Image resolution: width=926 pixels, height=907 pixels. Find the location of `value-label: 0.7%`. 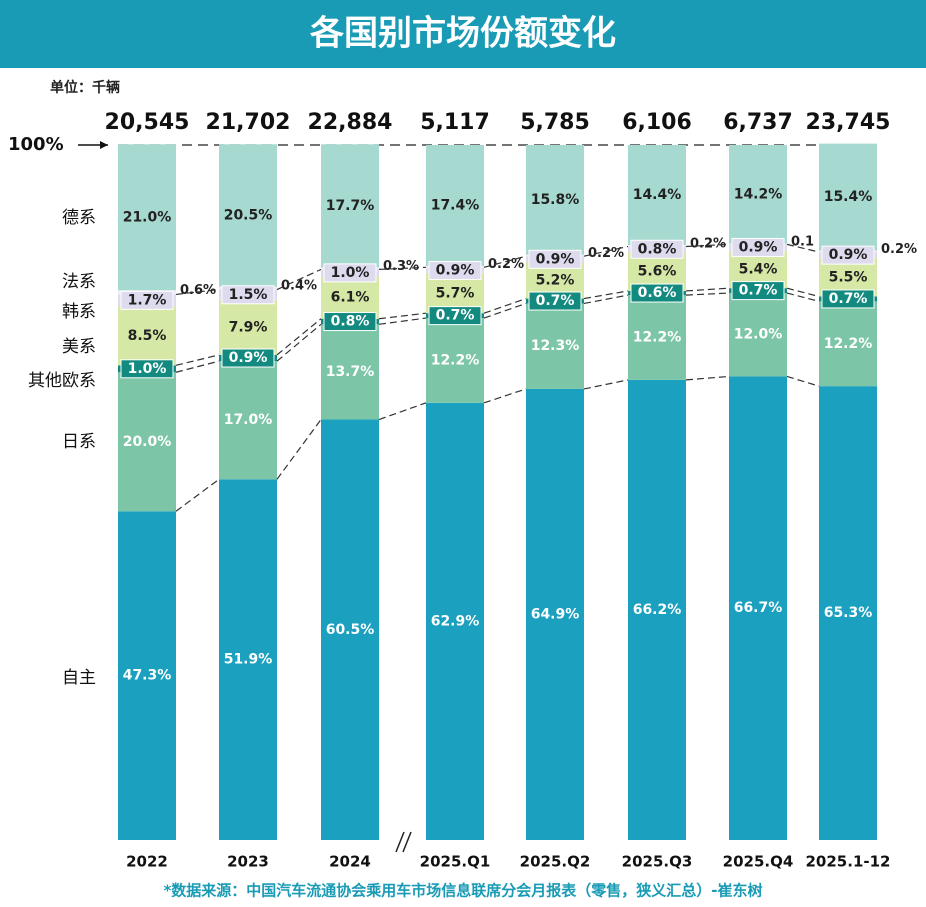

value-label: 0.7% is located at coordinates (555, 301).